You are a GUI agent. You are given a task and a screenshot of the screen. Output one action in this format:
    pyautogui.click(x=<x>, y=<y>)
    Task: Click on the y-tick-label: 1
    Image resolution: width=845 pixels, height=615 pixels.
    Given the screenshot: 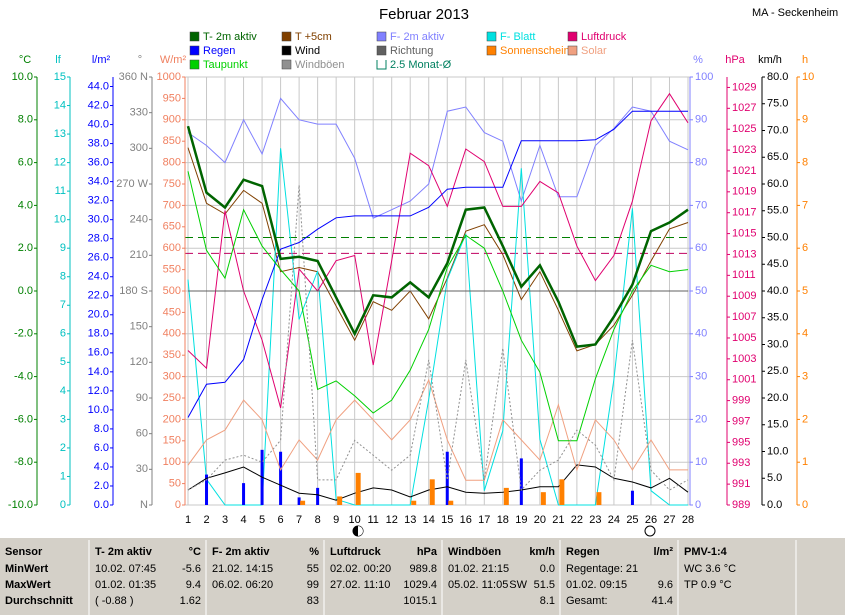 What is the action you would take?
    pyautogui.click(x=63, y=476)
    